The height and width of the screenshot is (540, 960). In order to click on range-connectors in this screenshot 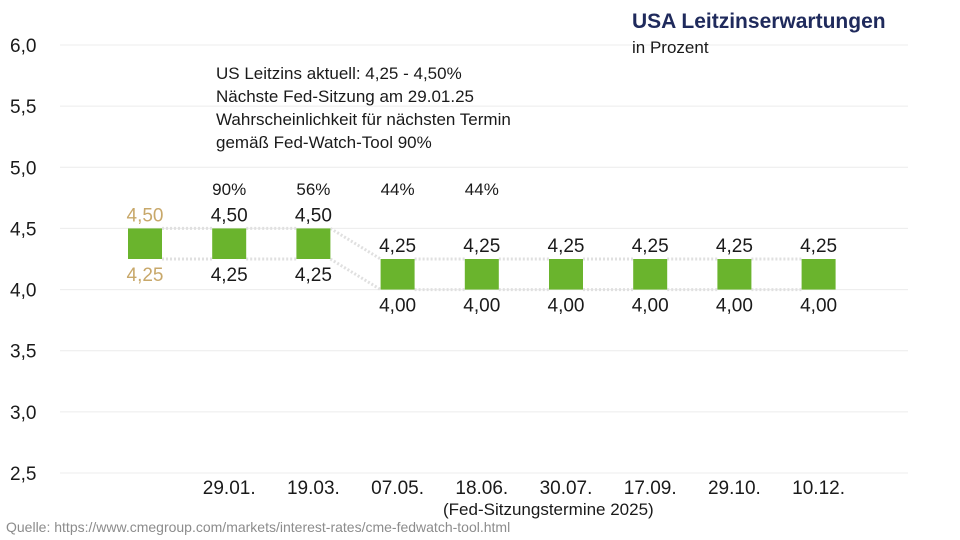, I will do `click(482, 259)`.